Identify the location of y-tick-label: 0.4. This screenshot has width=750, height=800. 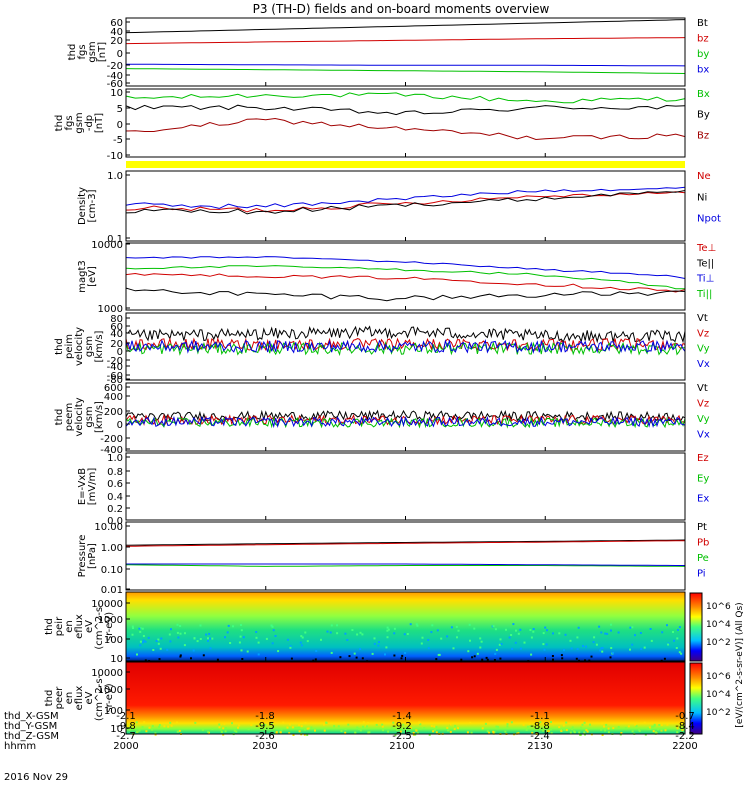
(115, 497).